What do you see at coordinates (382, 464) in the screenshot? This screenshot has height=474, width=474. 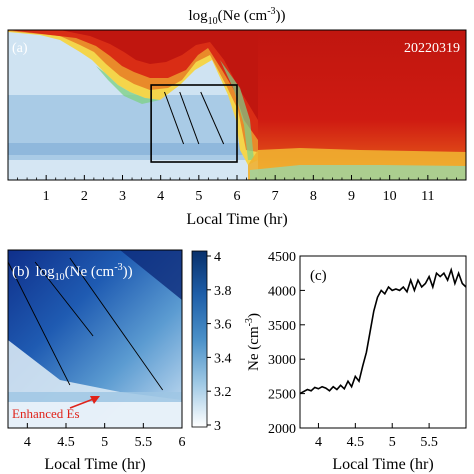 I see `panel-c-xlabel: Local Time (hr)` at bounding box center [382, 464].